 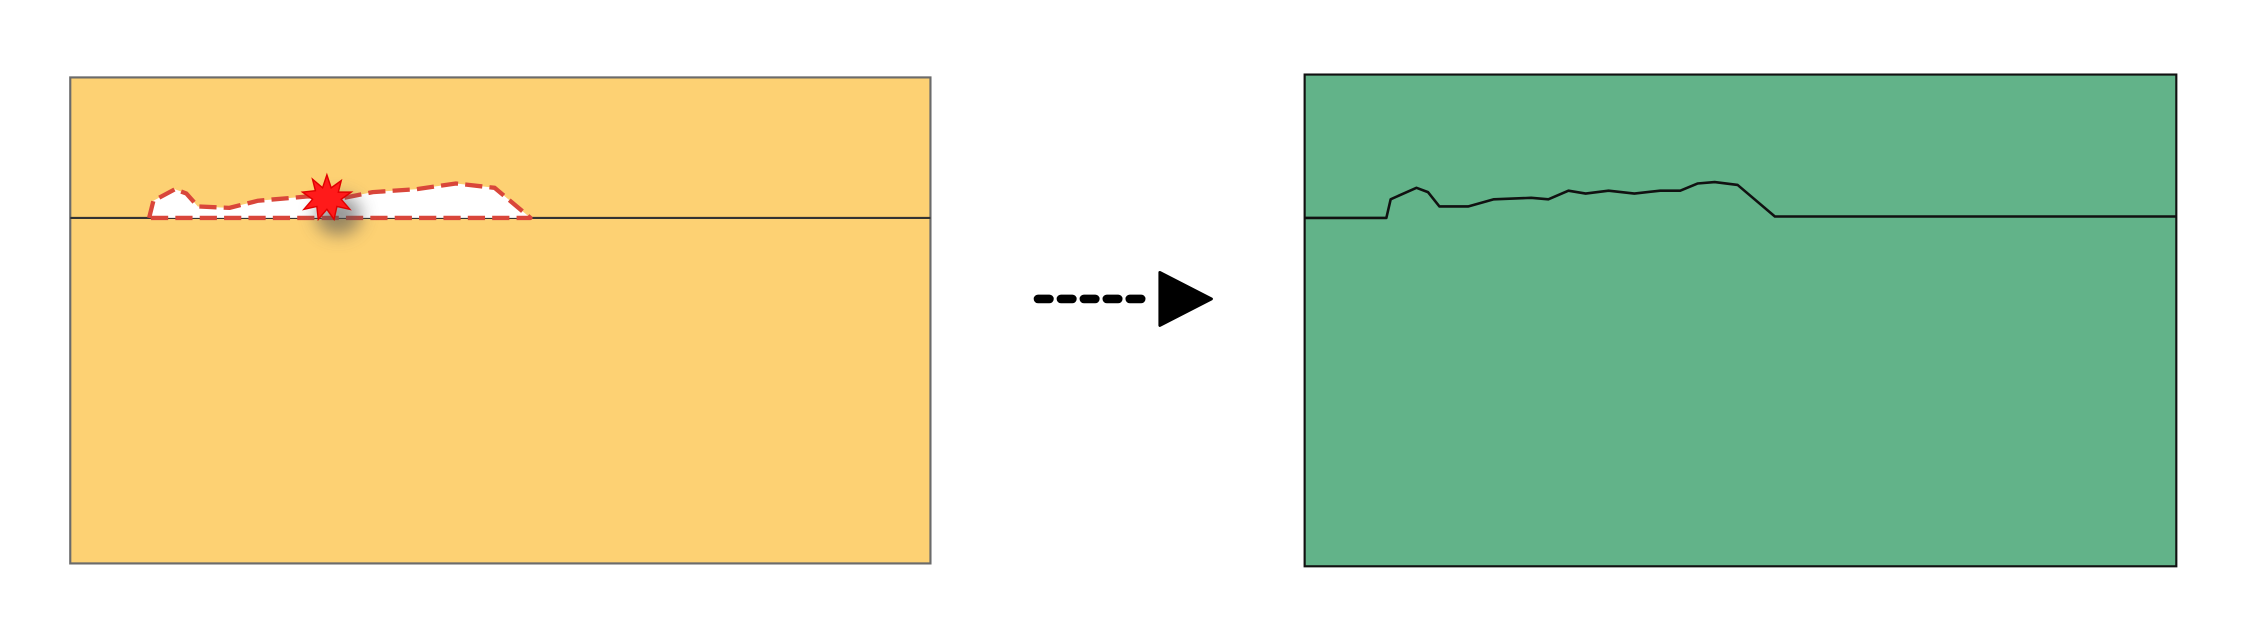 I want to click on impact-star, so click(x=327, y=197).